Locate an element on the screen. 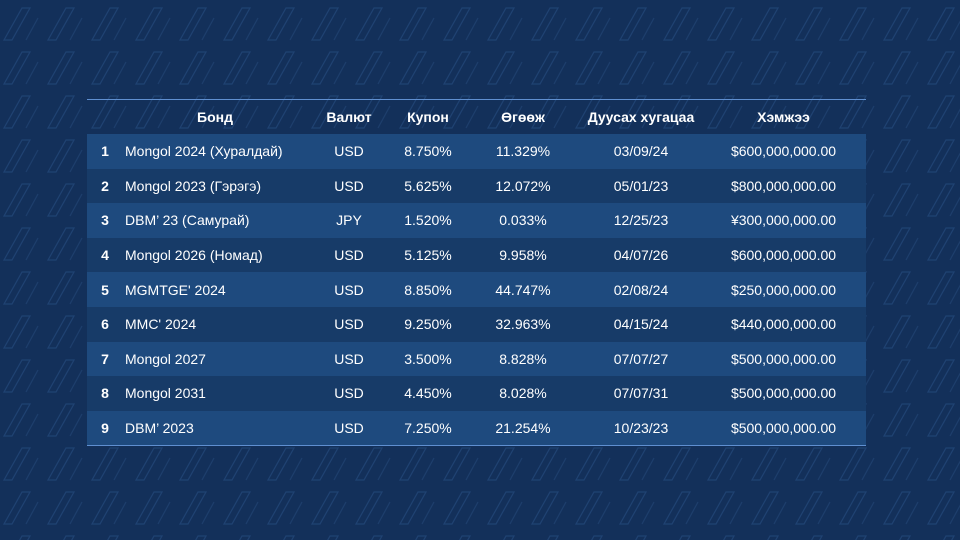  maturity-date: 02/08/24 is located at coordinates (641, 289).